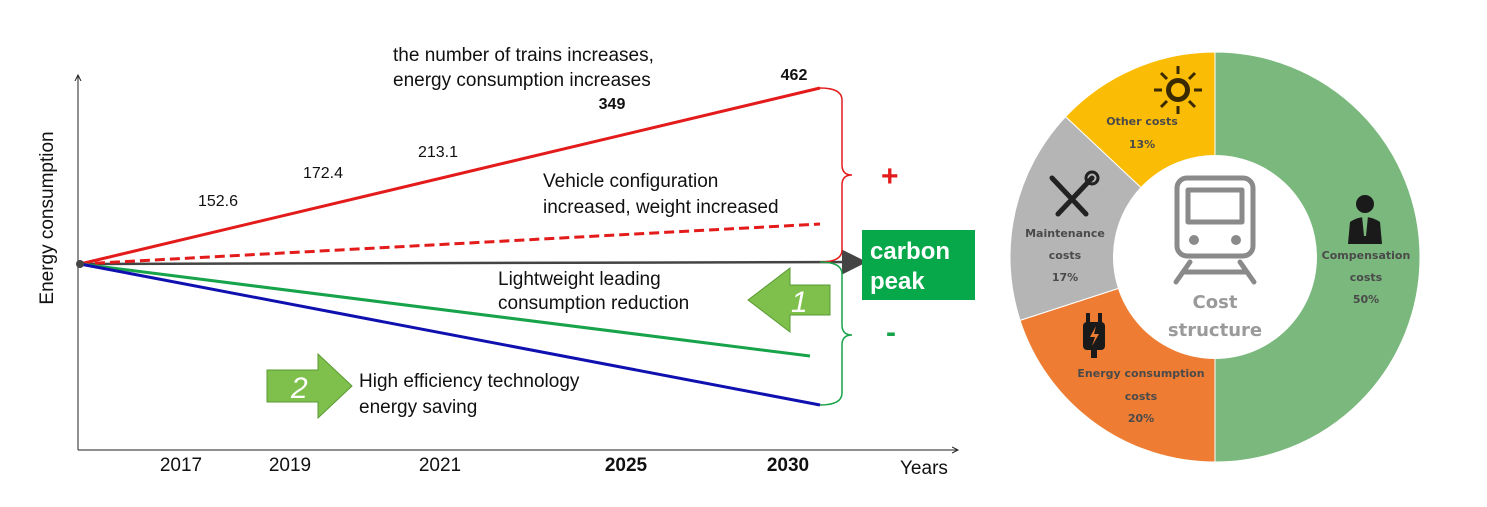 This screenshot has height=507, width=1487. What do you see at coordinates (1141, 396) in the screenshot?
I see `label-energy-2: costs` at bounding box center [1141, 396].